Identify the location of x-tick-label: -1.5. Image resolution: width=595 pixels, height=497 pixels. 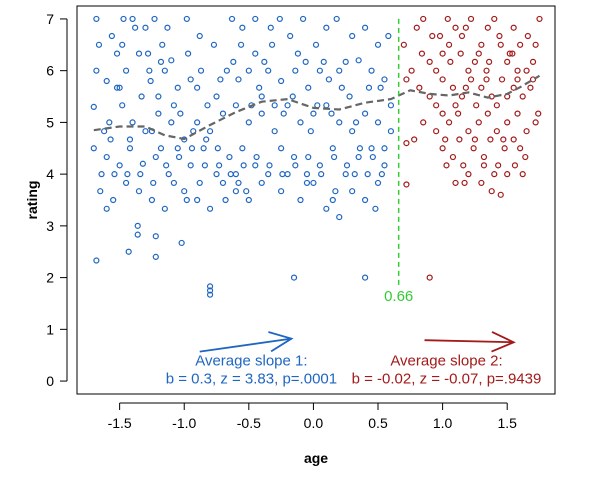
(120, 423).